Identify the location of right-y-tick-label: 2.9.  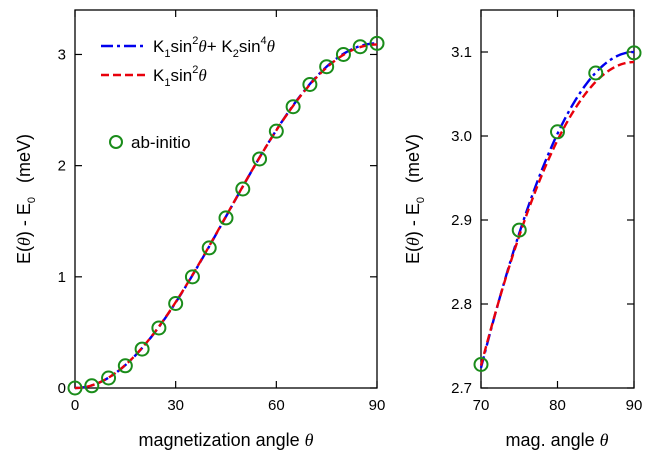
(461, 220).